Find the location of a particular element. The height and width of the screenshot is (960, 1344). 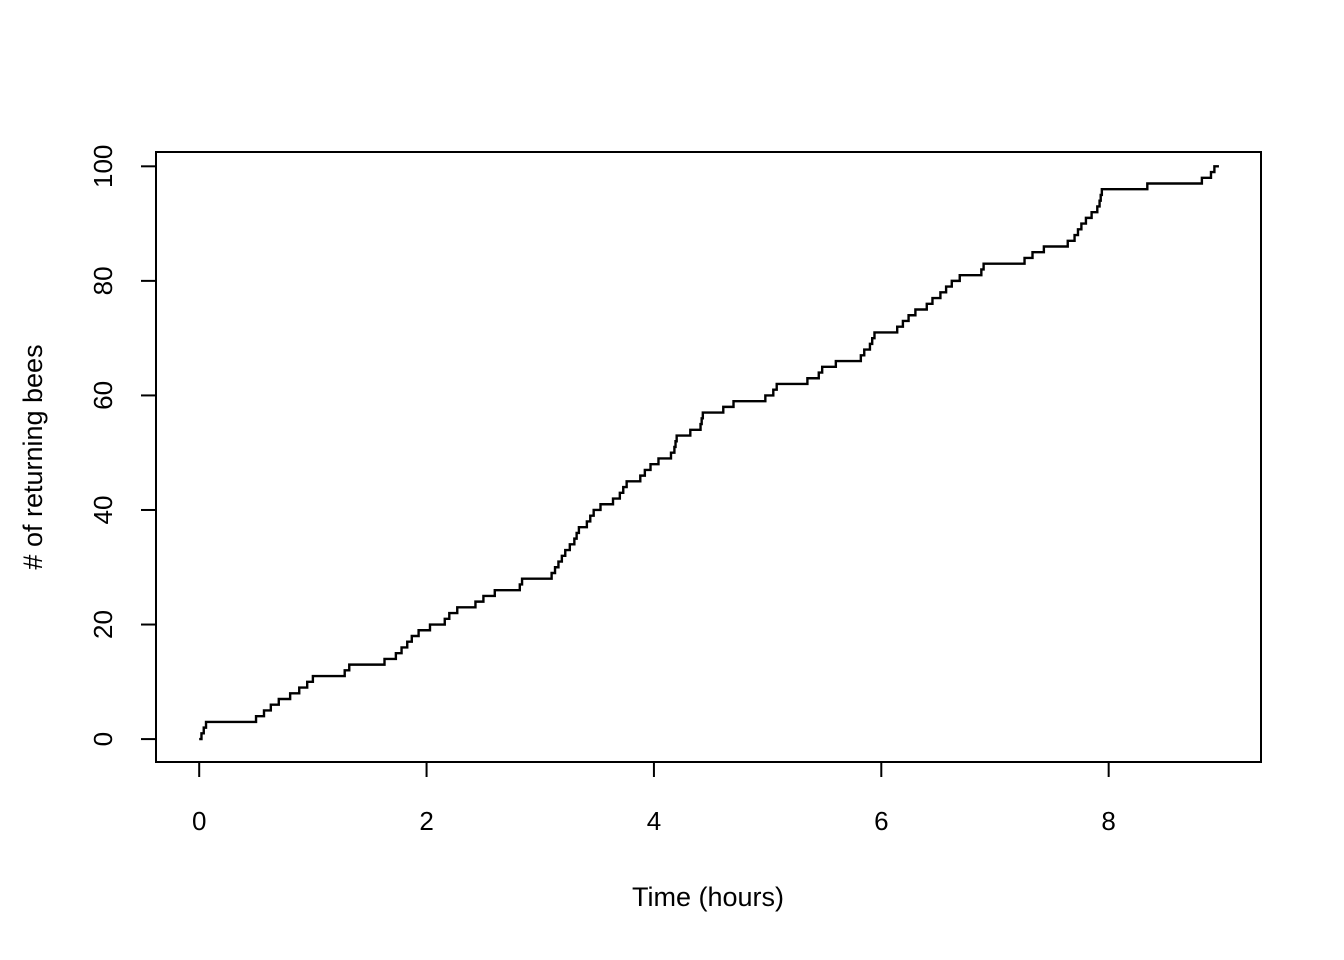

x-axis-ticks: 0 2 4 6 8 is located at coordinates (654, 799).